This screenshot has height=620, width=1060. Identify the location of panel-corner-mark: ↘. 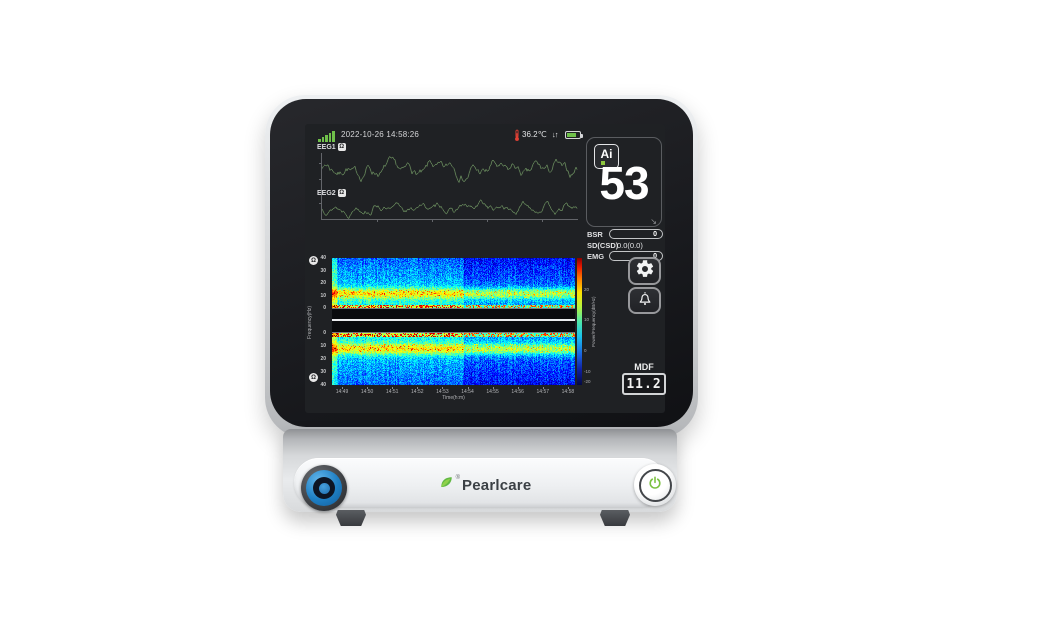
(653, 221).